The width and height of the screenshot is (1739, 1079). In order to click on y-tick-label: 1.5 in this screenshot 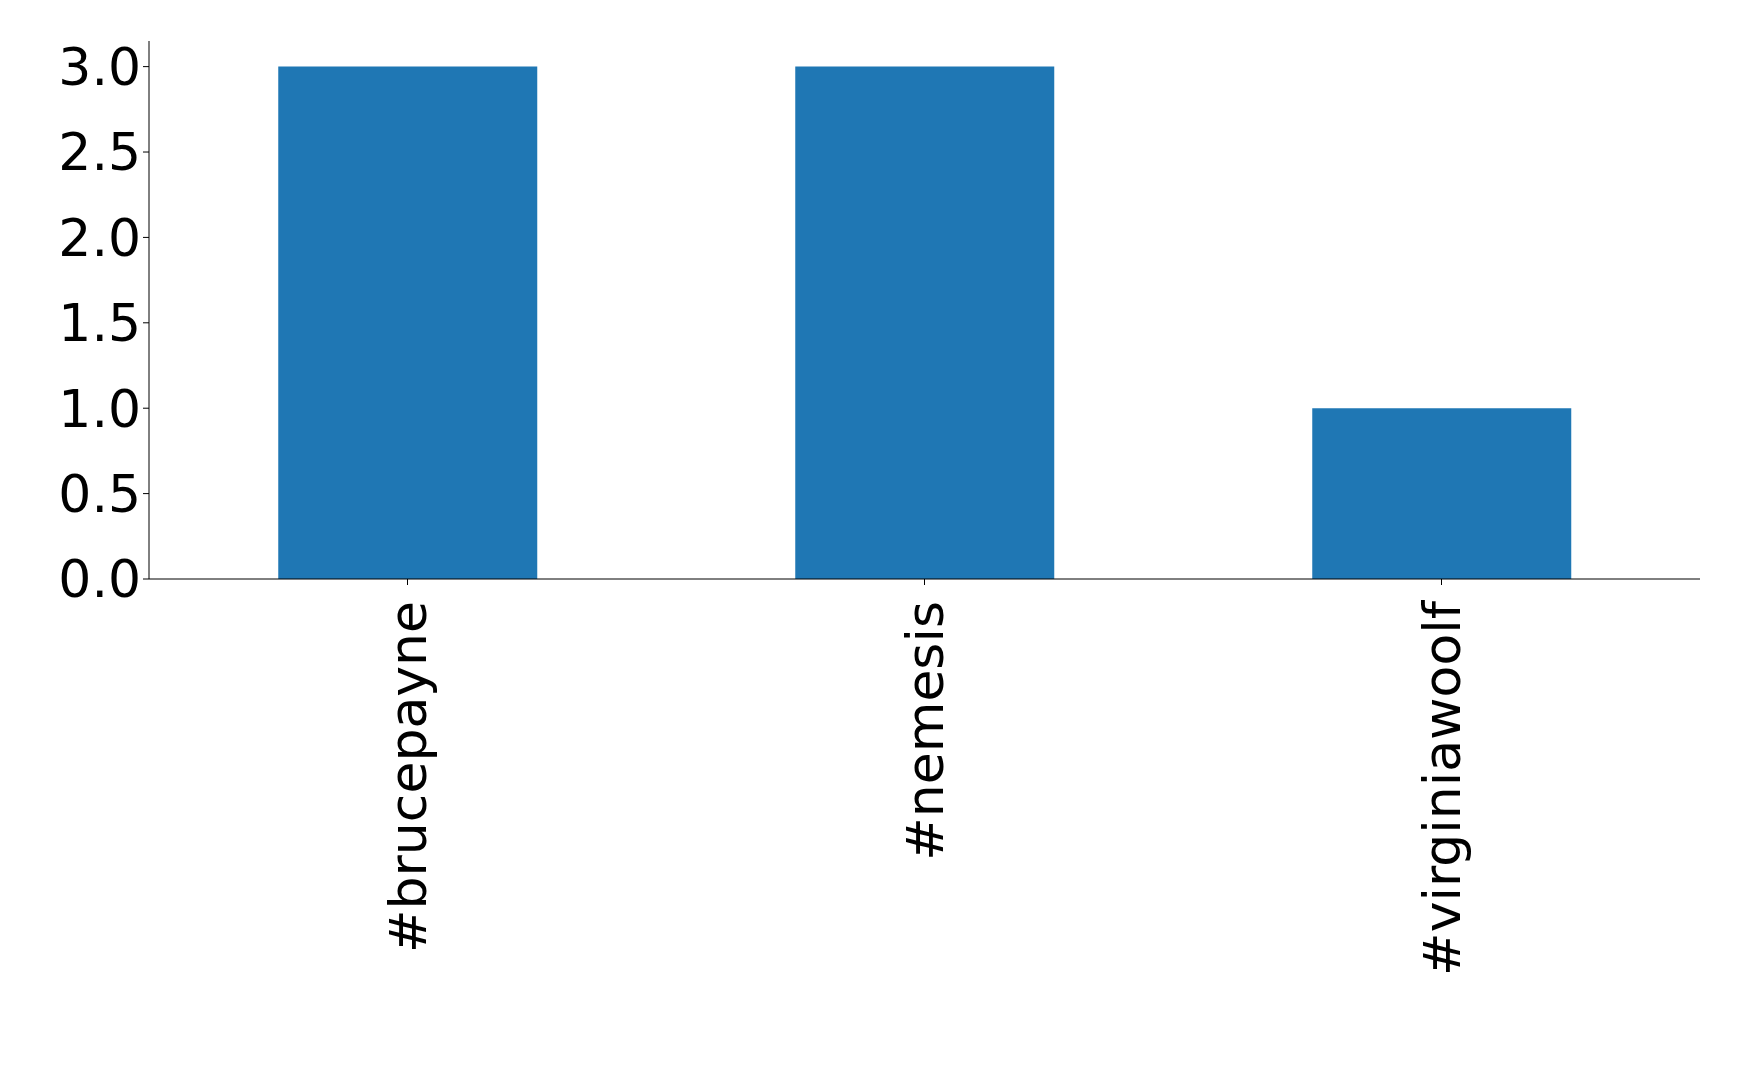, I will do `click(99, 323)`.